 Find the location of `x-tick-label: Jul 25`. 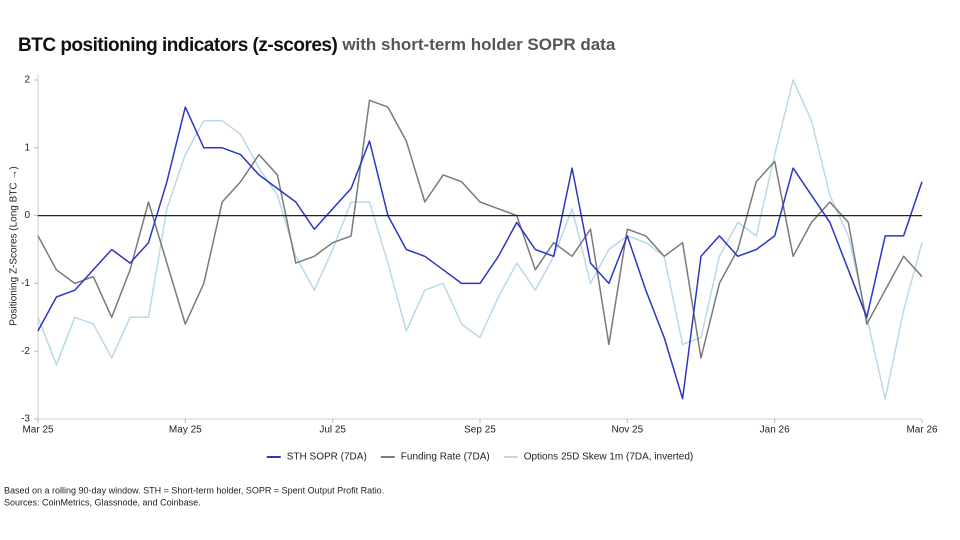

x-tick-label: Jul 25 is located at coordinates (332, 430).